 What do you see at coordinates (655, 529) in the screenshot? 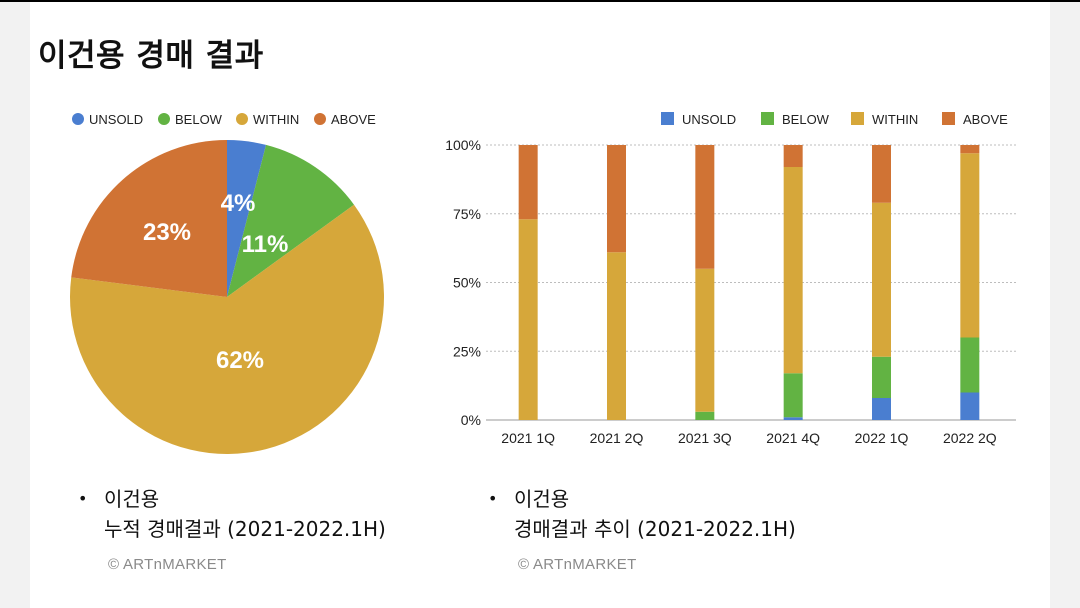
I see `right-caption-line2: 경매결과 추이 (2021-2022.1H)` at bounding box center [655, 529].